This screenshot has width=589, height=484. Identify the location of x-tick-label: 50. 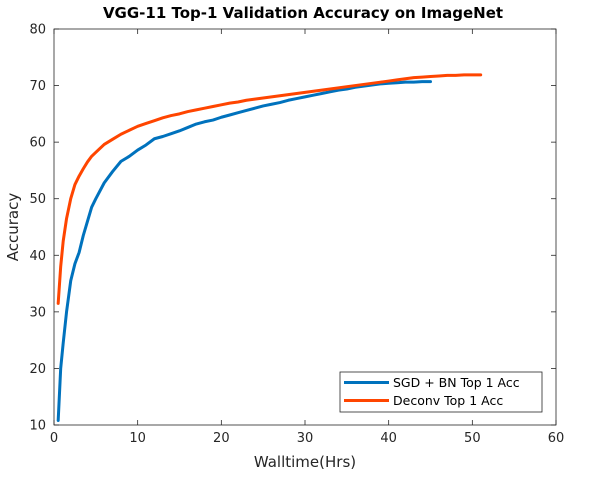
(472, 438).